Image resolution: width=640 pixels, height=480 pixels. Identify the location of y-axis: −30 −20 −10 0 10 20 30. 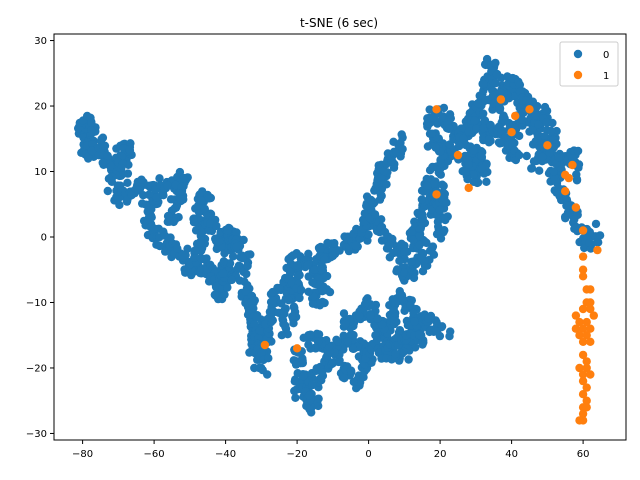
(40, 238).